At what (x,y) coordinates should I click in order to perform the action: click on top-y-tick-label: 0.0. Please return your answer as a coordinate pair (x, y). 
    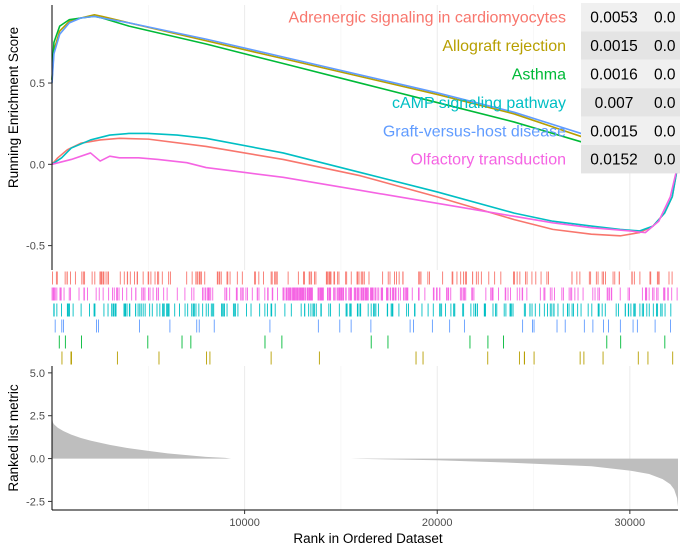
    Looking at the image, I should click on (37, 165).